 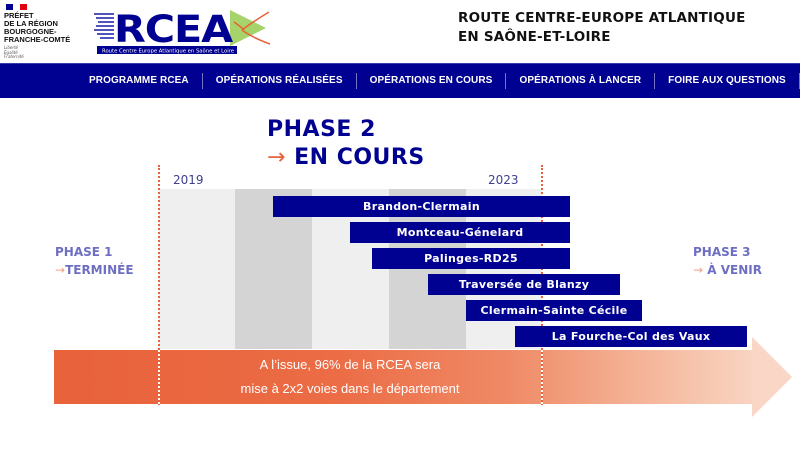 I want to click on operation-bar-la-fourche-col-des-vaux: La Fourche-Col des Vaux, so click(x=631, y=336).